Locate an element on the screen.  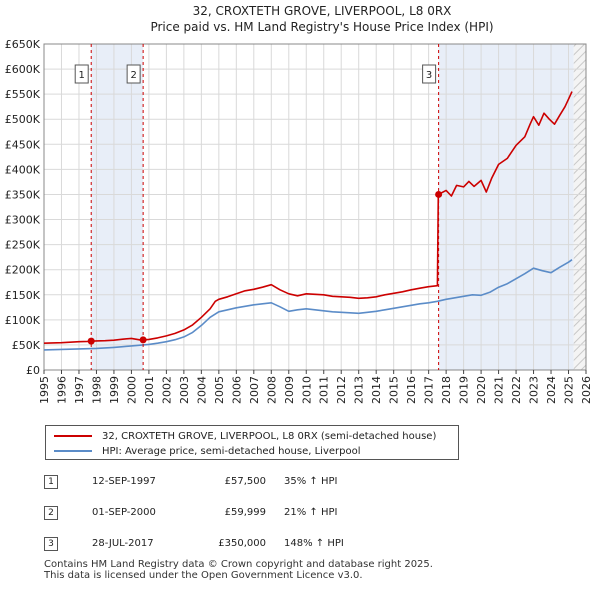
x-tick-label: 2009 is located at coordinates (289, 390).